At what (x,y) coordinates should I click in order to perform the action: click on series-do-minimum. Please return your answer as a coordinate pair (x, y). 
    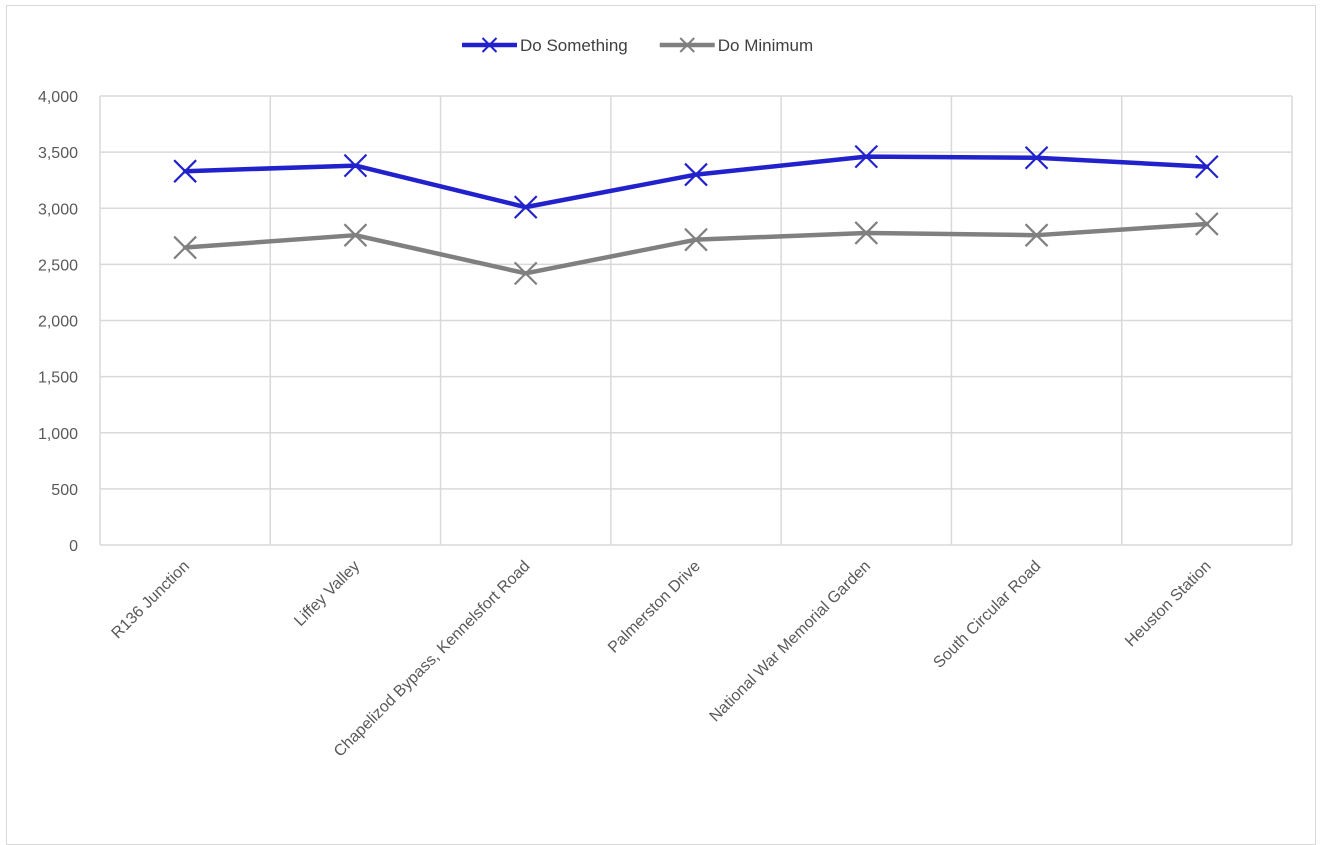
    Looking at the image, I should click on (696, 249).